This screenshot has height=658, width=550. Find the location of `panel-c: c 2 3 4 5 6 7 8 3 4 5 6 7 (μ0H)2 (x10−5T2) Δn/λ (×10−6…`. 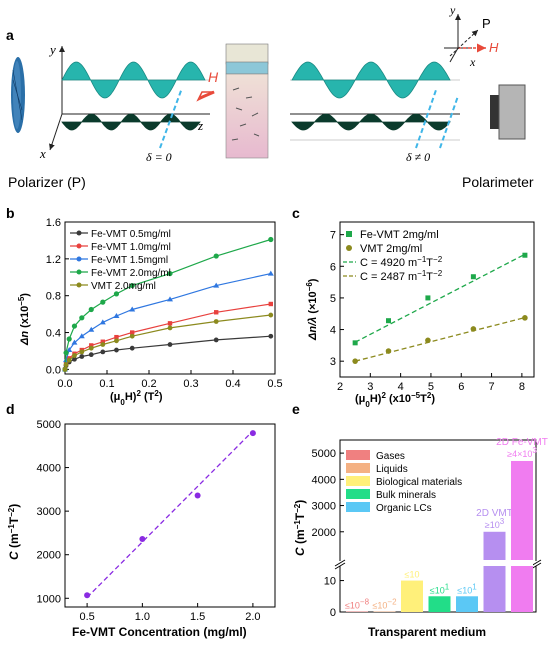

panel-c: c 2 3 4 5 6 7 8 3 4 5 6 7 (μ0H)2 (x10−5T2) Δn/λ (×10−6… is located at coordinates (413, 307).